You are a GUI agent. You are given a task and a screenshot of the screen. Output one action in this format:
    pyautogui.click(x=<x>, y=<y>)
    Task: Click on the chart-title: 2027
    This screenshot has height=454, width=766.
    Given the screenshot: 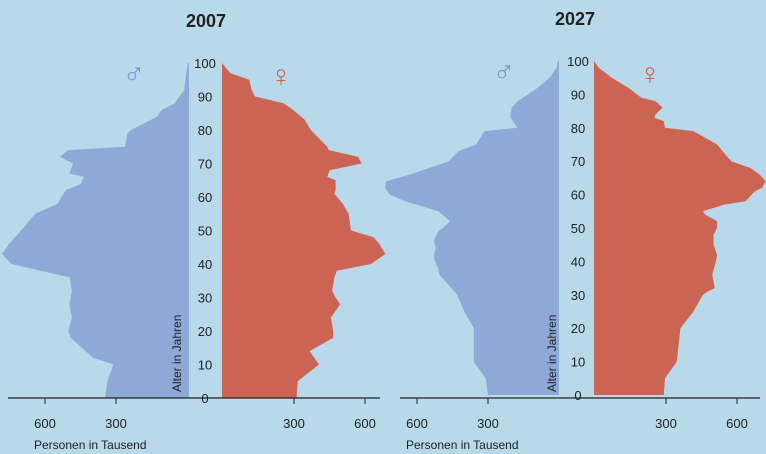 What is the action you would take?
    pyautogui.click(x=575, y=19)
    